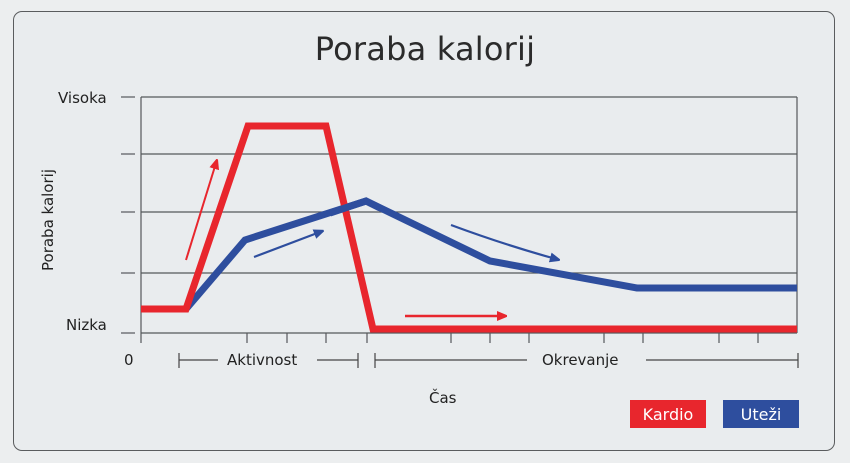 This screenshot has height=463, width=850. Describe the element at coordinates (502, 338) in the screenshot. I see `x-ticks` at that location.